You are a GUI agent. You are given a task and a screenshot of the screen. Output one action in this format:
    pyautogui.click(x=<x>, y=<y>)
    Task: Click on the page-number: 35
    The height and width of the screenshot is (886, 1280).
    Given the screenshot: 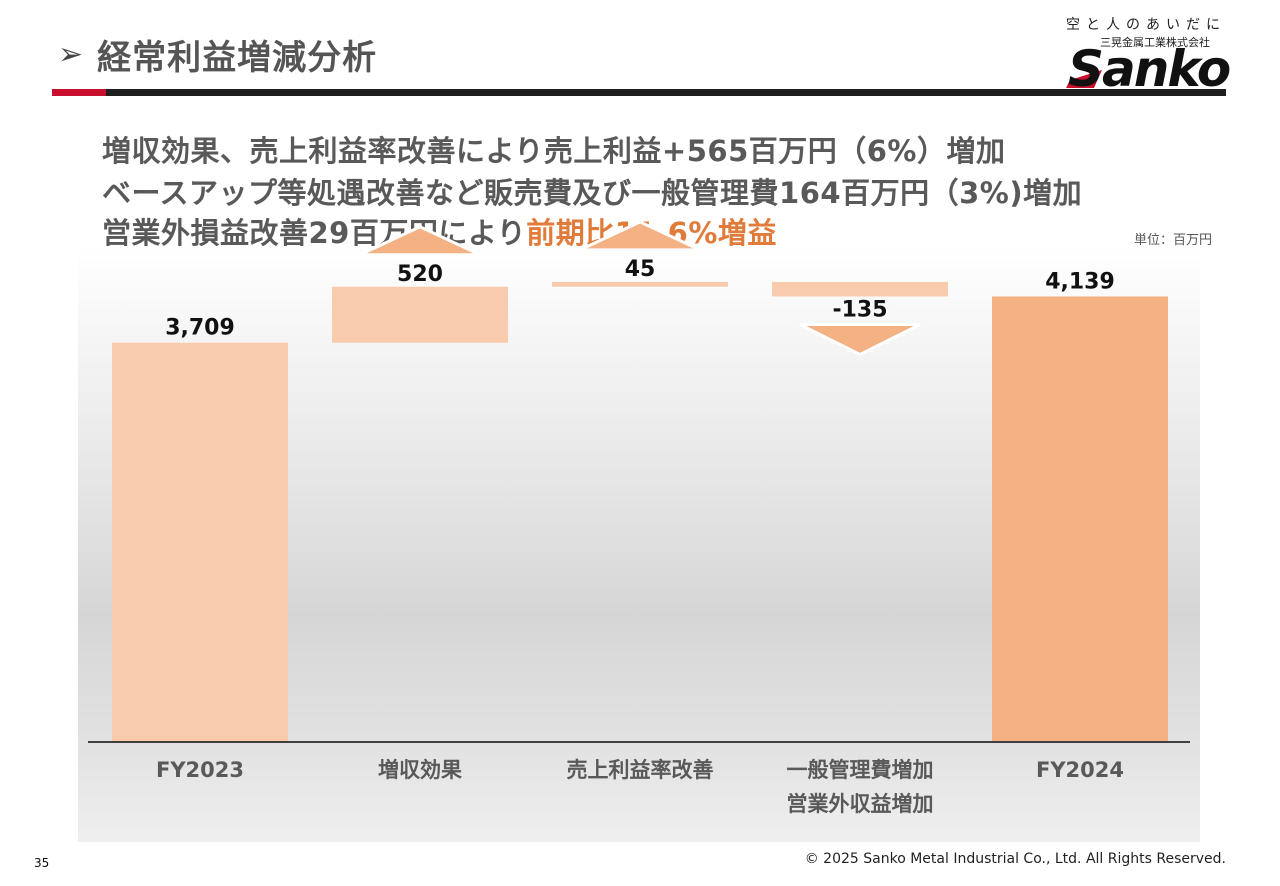 What is the action you would take?
    pyautogui.click(x=42, y=863)
    